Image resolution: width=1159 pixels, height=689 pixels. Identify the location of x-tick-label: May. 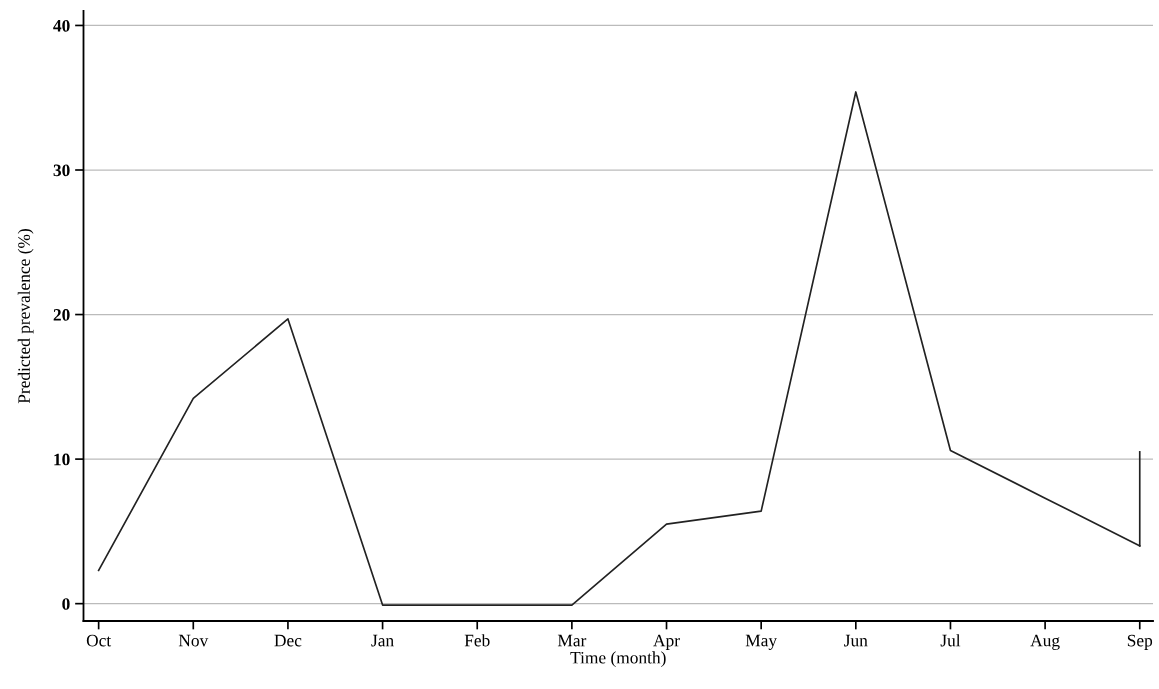
(761, 642).